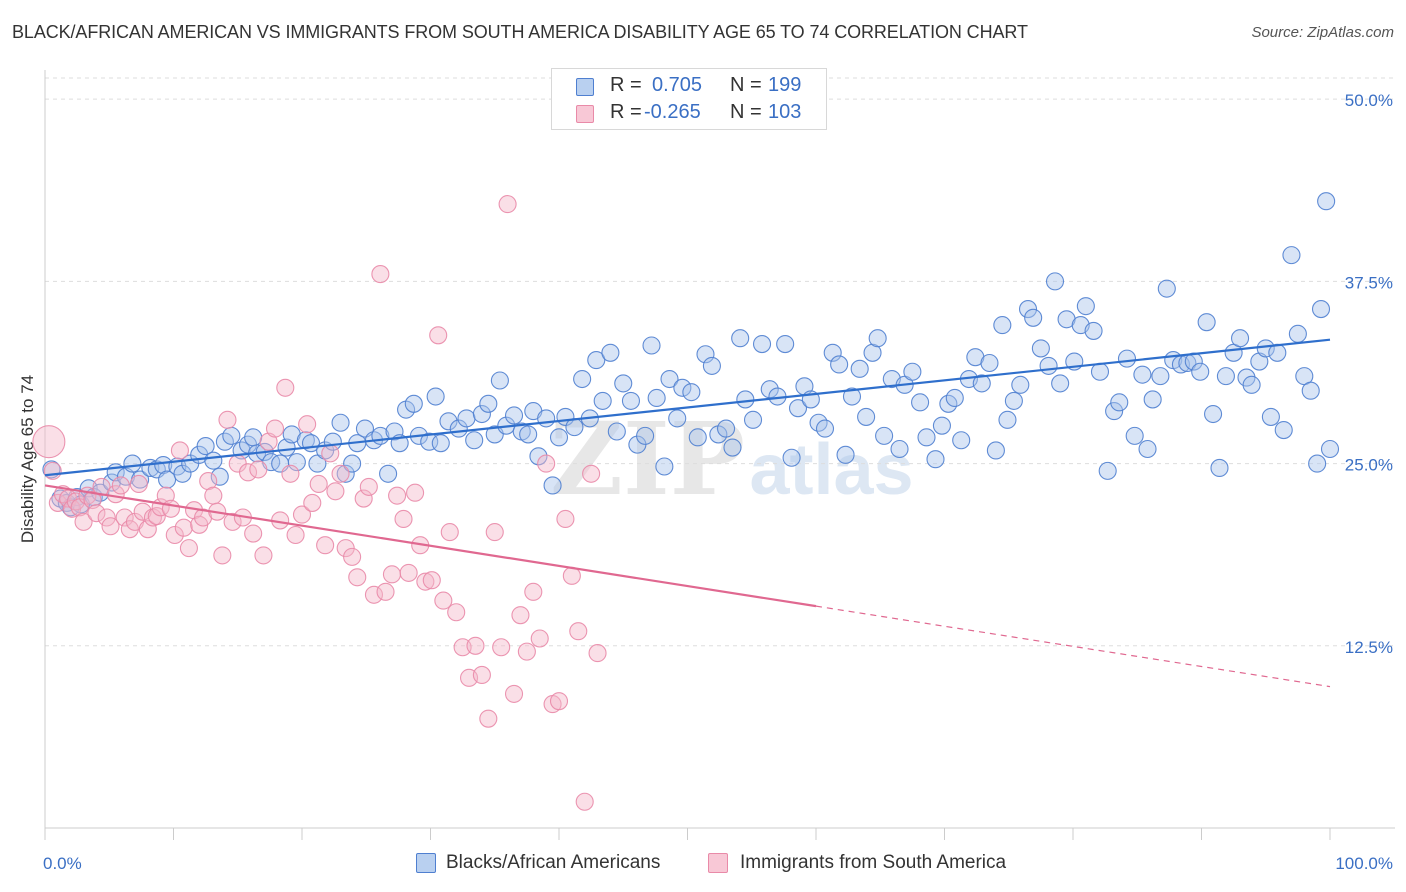 The height and width of the screenshot is (892, 1406). I want to click on x-tick-label-max: 100.0%, so click(1364, 863).